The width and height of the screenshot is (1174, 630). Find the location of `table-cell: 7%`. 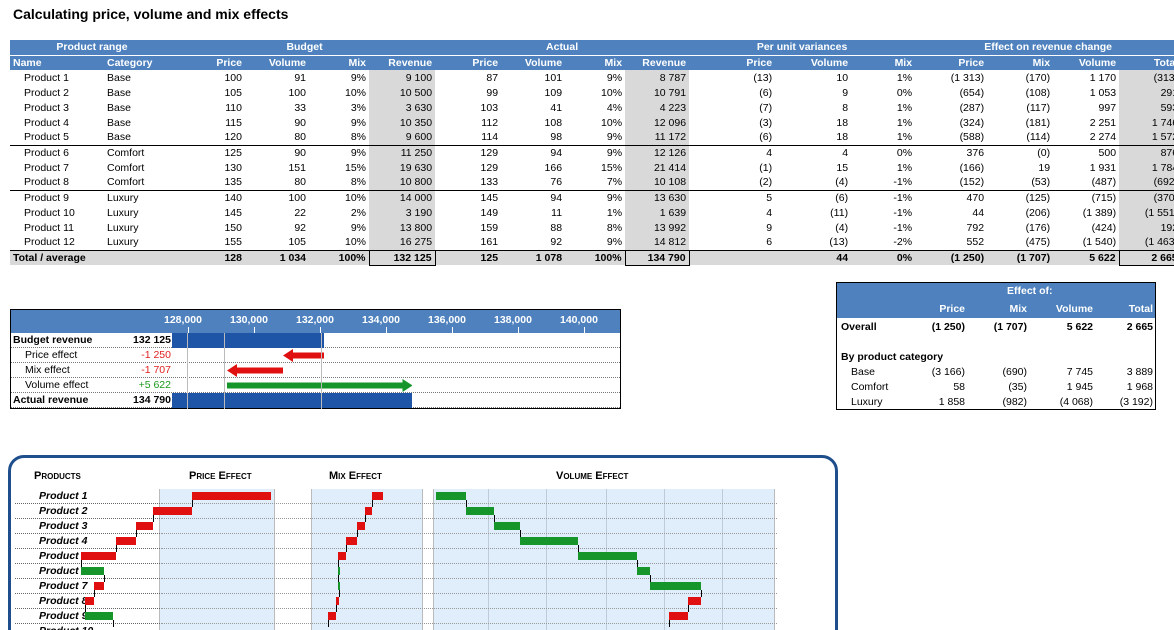

table-cell: 7% is located at coordinates (614, 182).